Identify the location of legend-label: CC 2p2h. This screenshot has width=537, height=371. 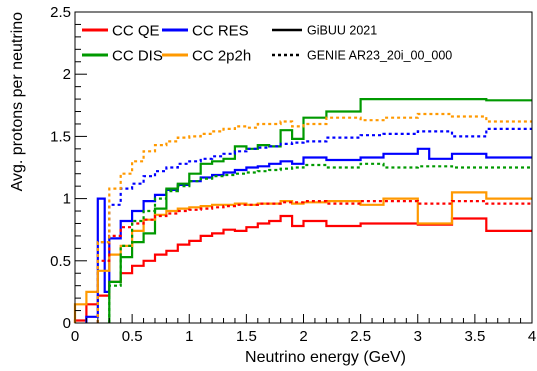
(221, 56).